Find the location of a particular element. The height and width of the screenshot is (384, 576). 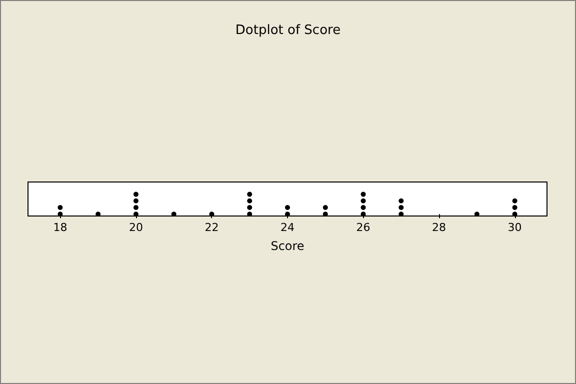

x-tick-label: 18 is located at coordinates (60, 227).